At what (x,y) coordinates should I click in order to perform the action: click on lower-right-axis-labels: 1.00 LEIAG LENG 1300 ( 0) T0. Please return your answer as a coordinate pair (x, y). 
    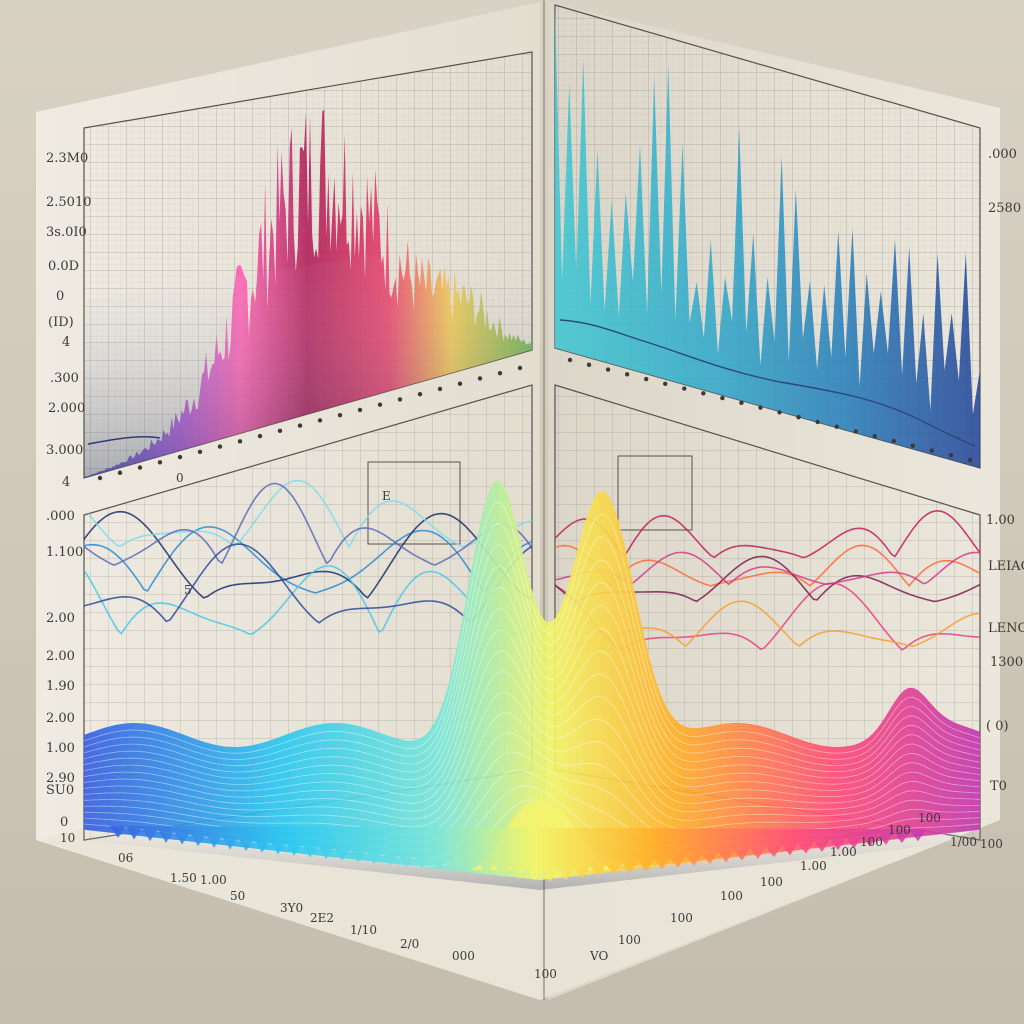
    Looking at the image, I should click on (1005, 653).